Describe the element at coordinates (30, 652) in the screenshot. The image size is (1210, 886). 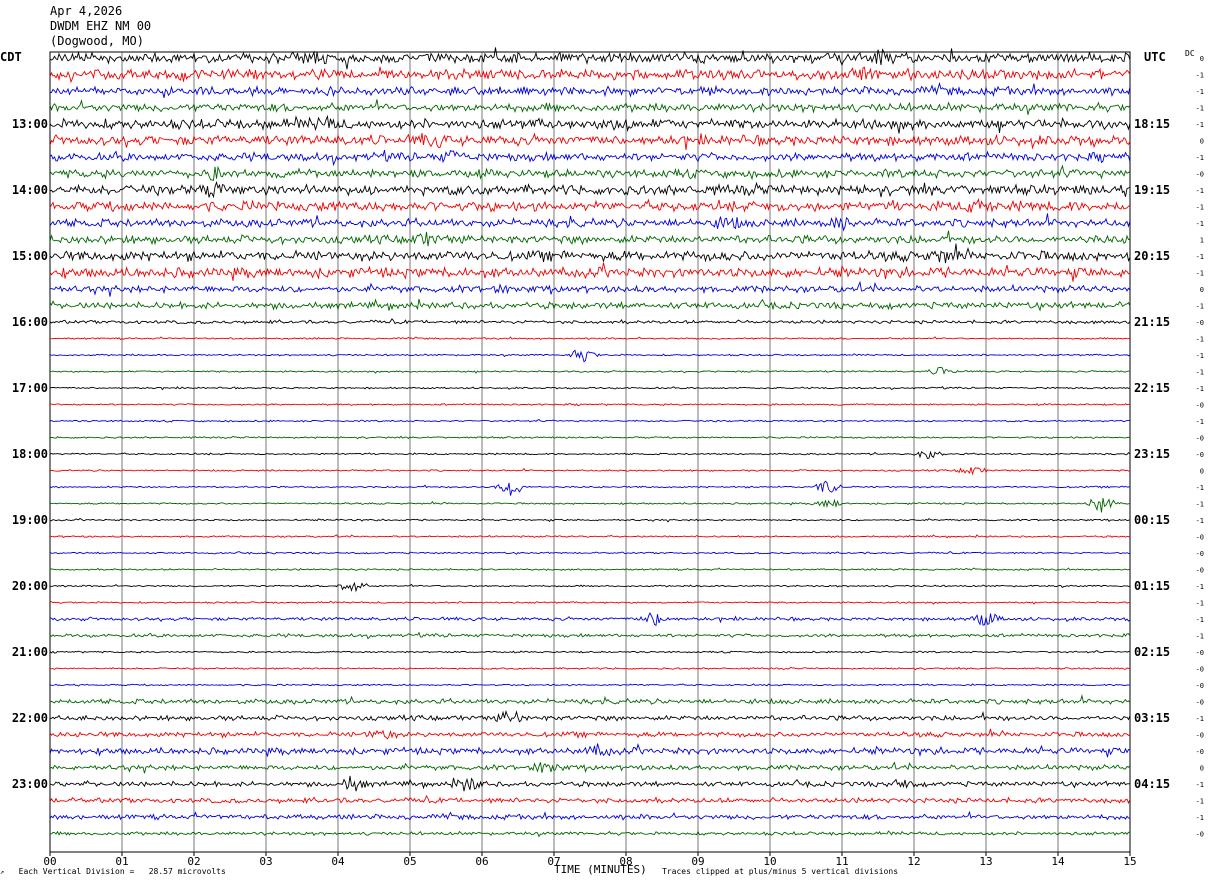
I see `left-hour-label: 21:00` at that location.